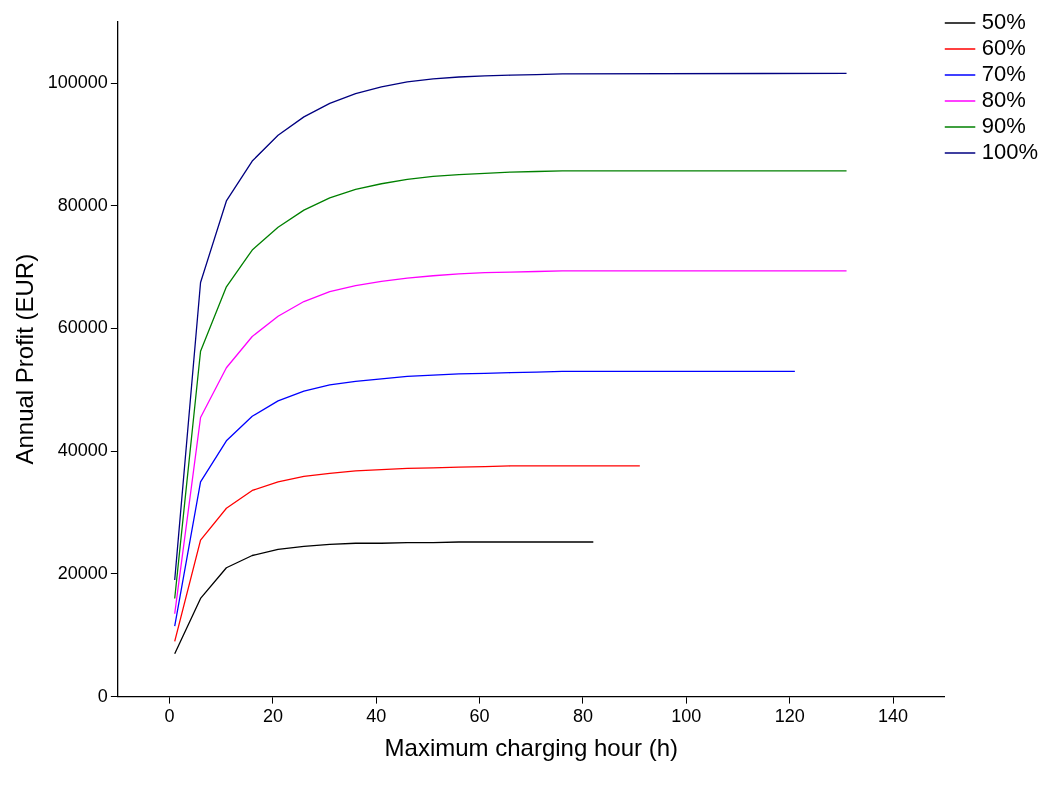  I want to click on y-tick-label: 20000, so click(82, 572).